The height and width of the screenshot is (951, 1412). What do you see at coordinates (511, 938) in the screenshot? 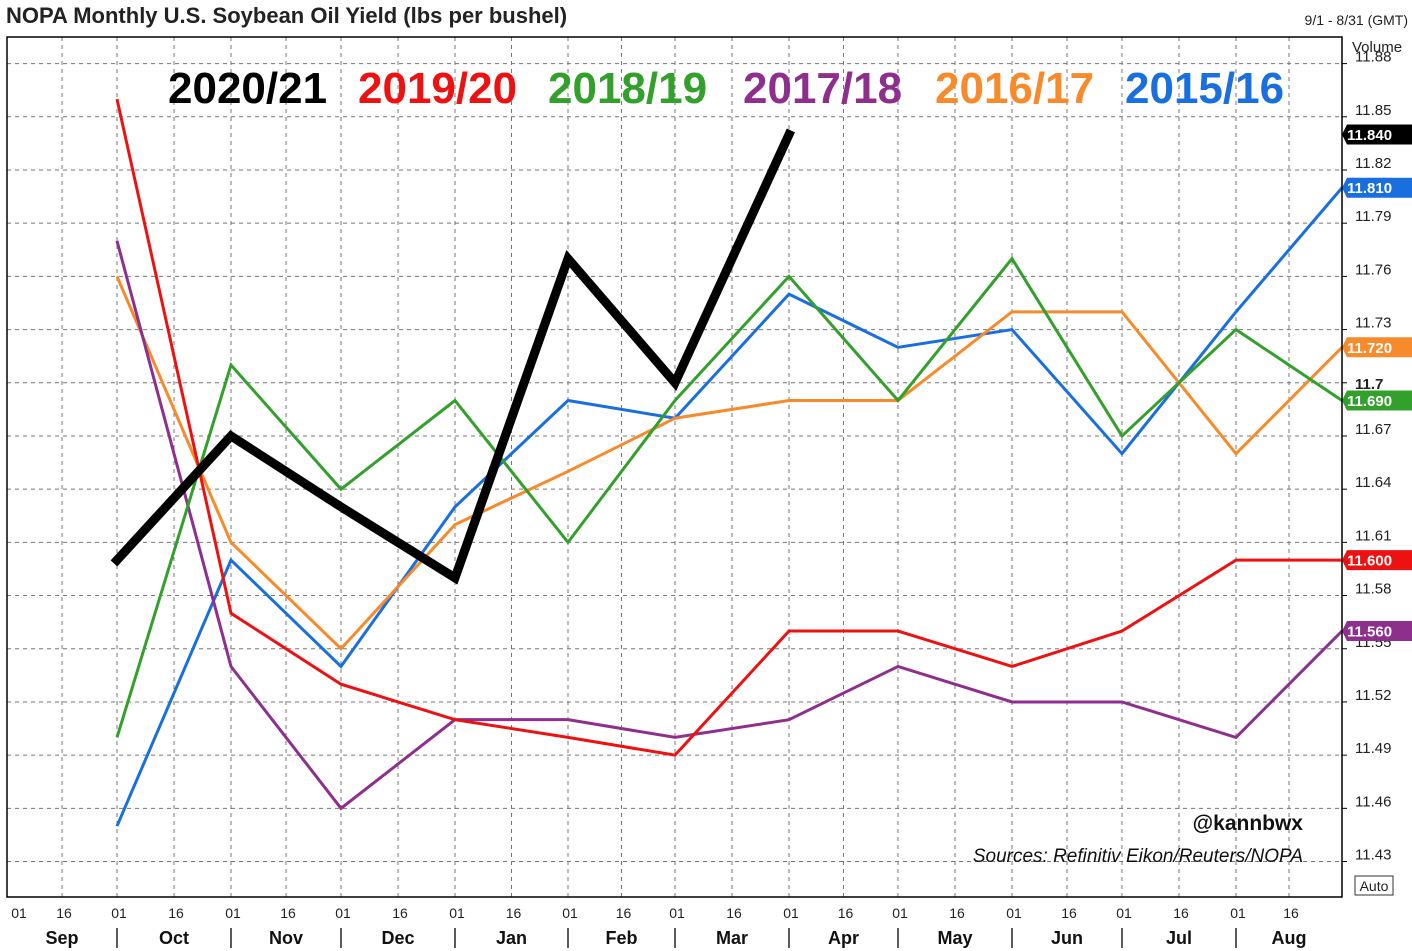
I see `x-month-label: Jan` at bounding box center [511, 938].